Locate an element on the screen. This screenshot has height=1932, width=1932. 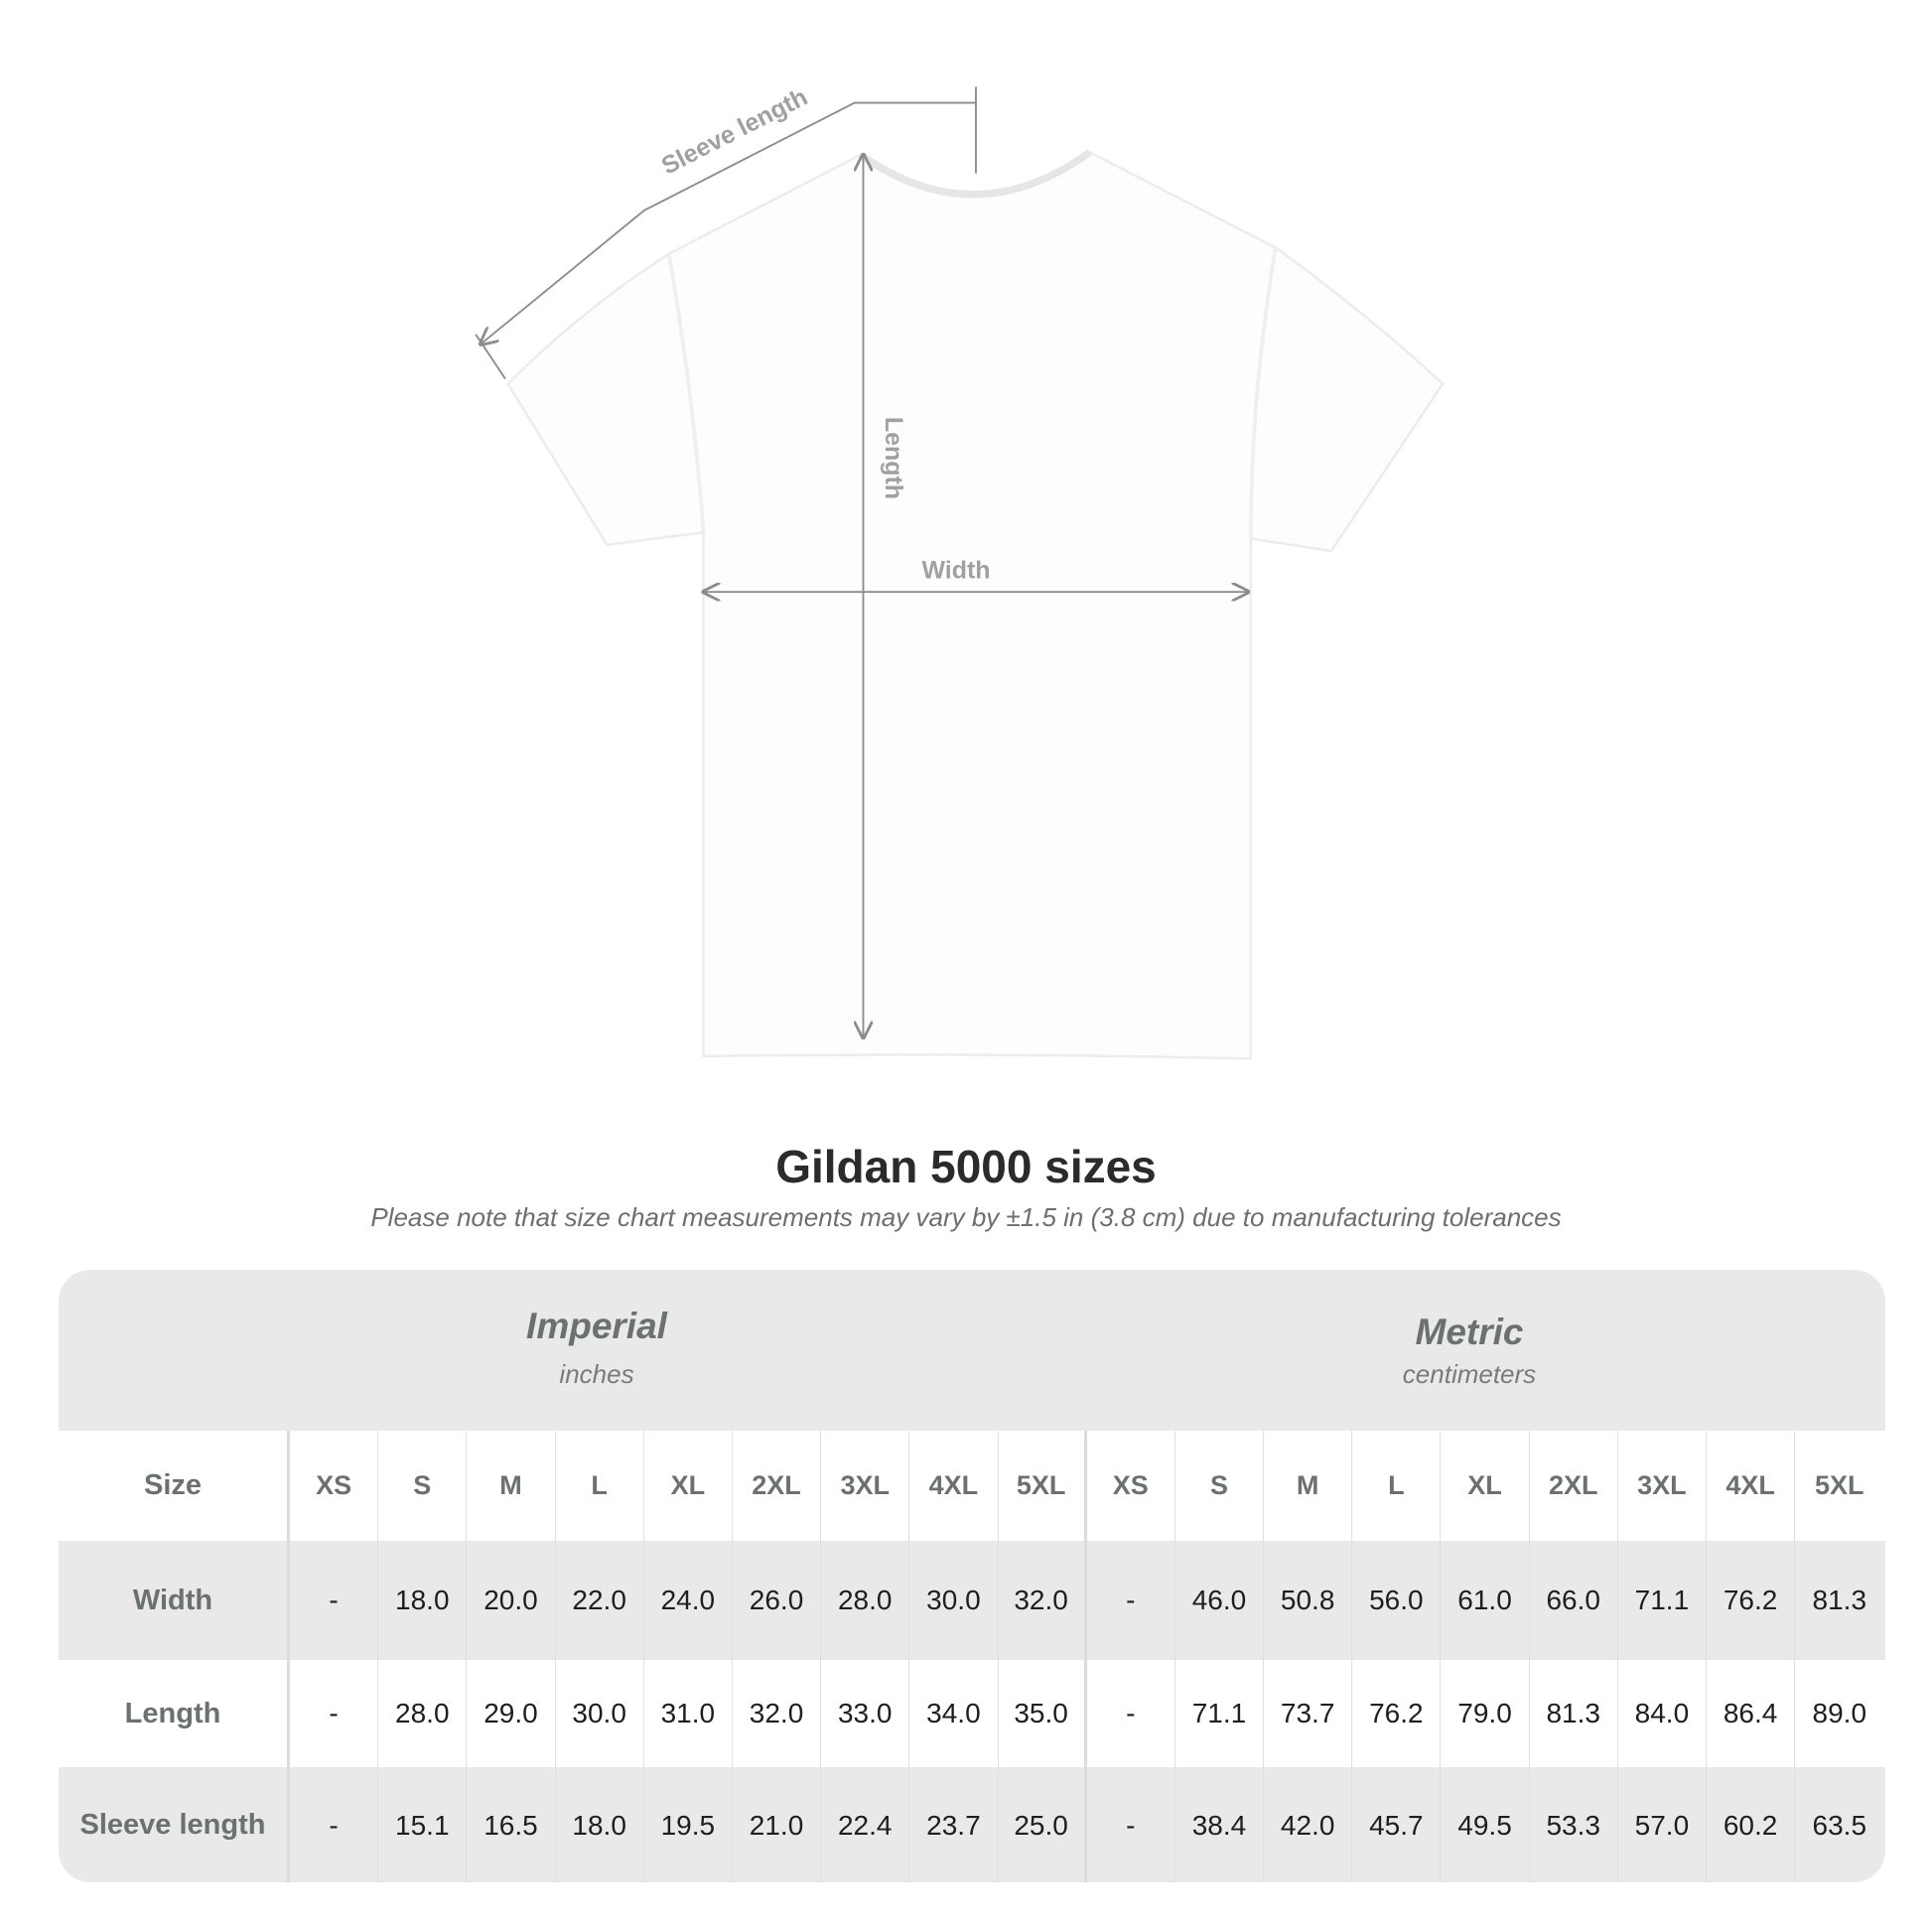
metric-title: Metric is located at coordinates (1470, 1332).